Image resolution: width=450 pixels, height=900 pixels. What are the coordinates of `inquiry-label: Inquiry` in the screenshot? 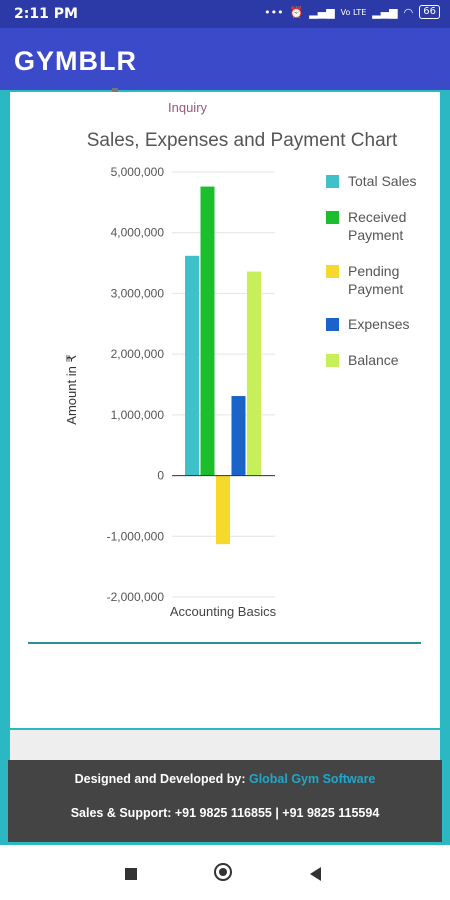 It's located at (188, 107).